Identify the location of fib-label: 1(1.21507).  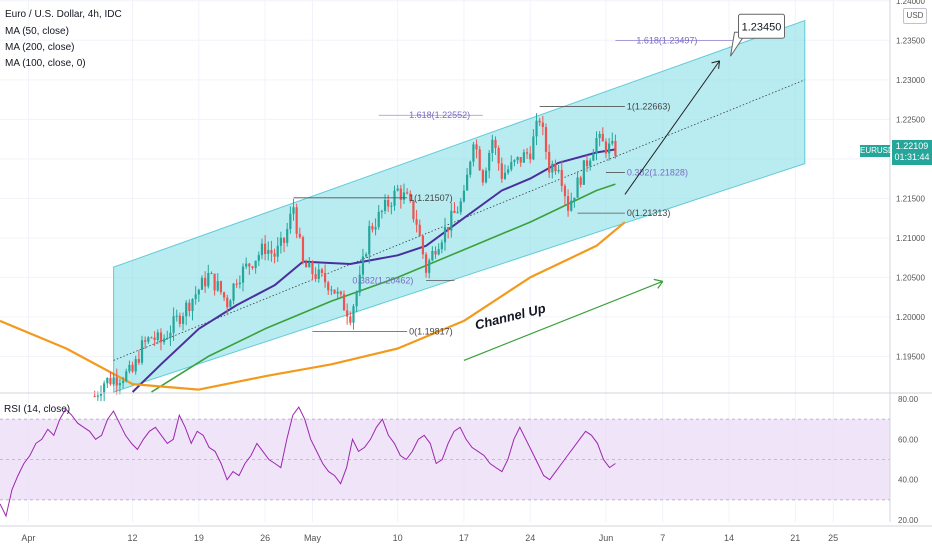
(431, 198).